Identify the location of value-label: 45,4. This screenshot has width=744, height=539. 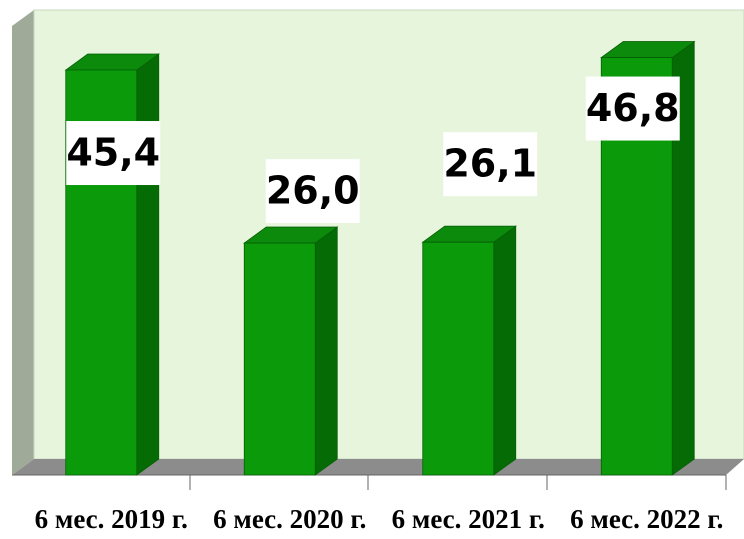
(113, 153).